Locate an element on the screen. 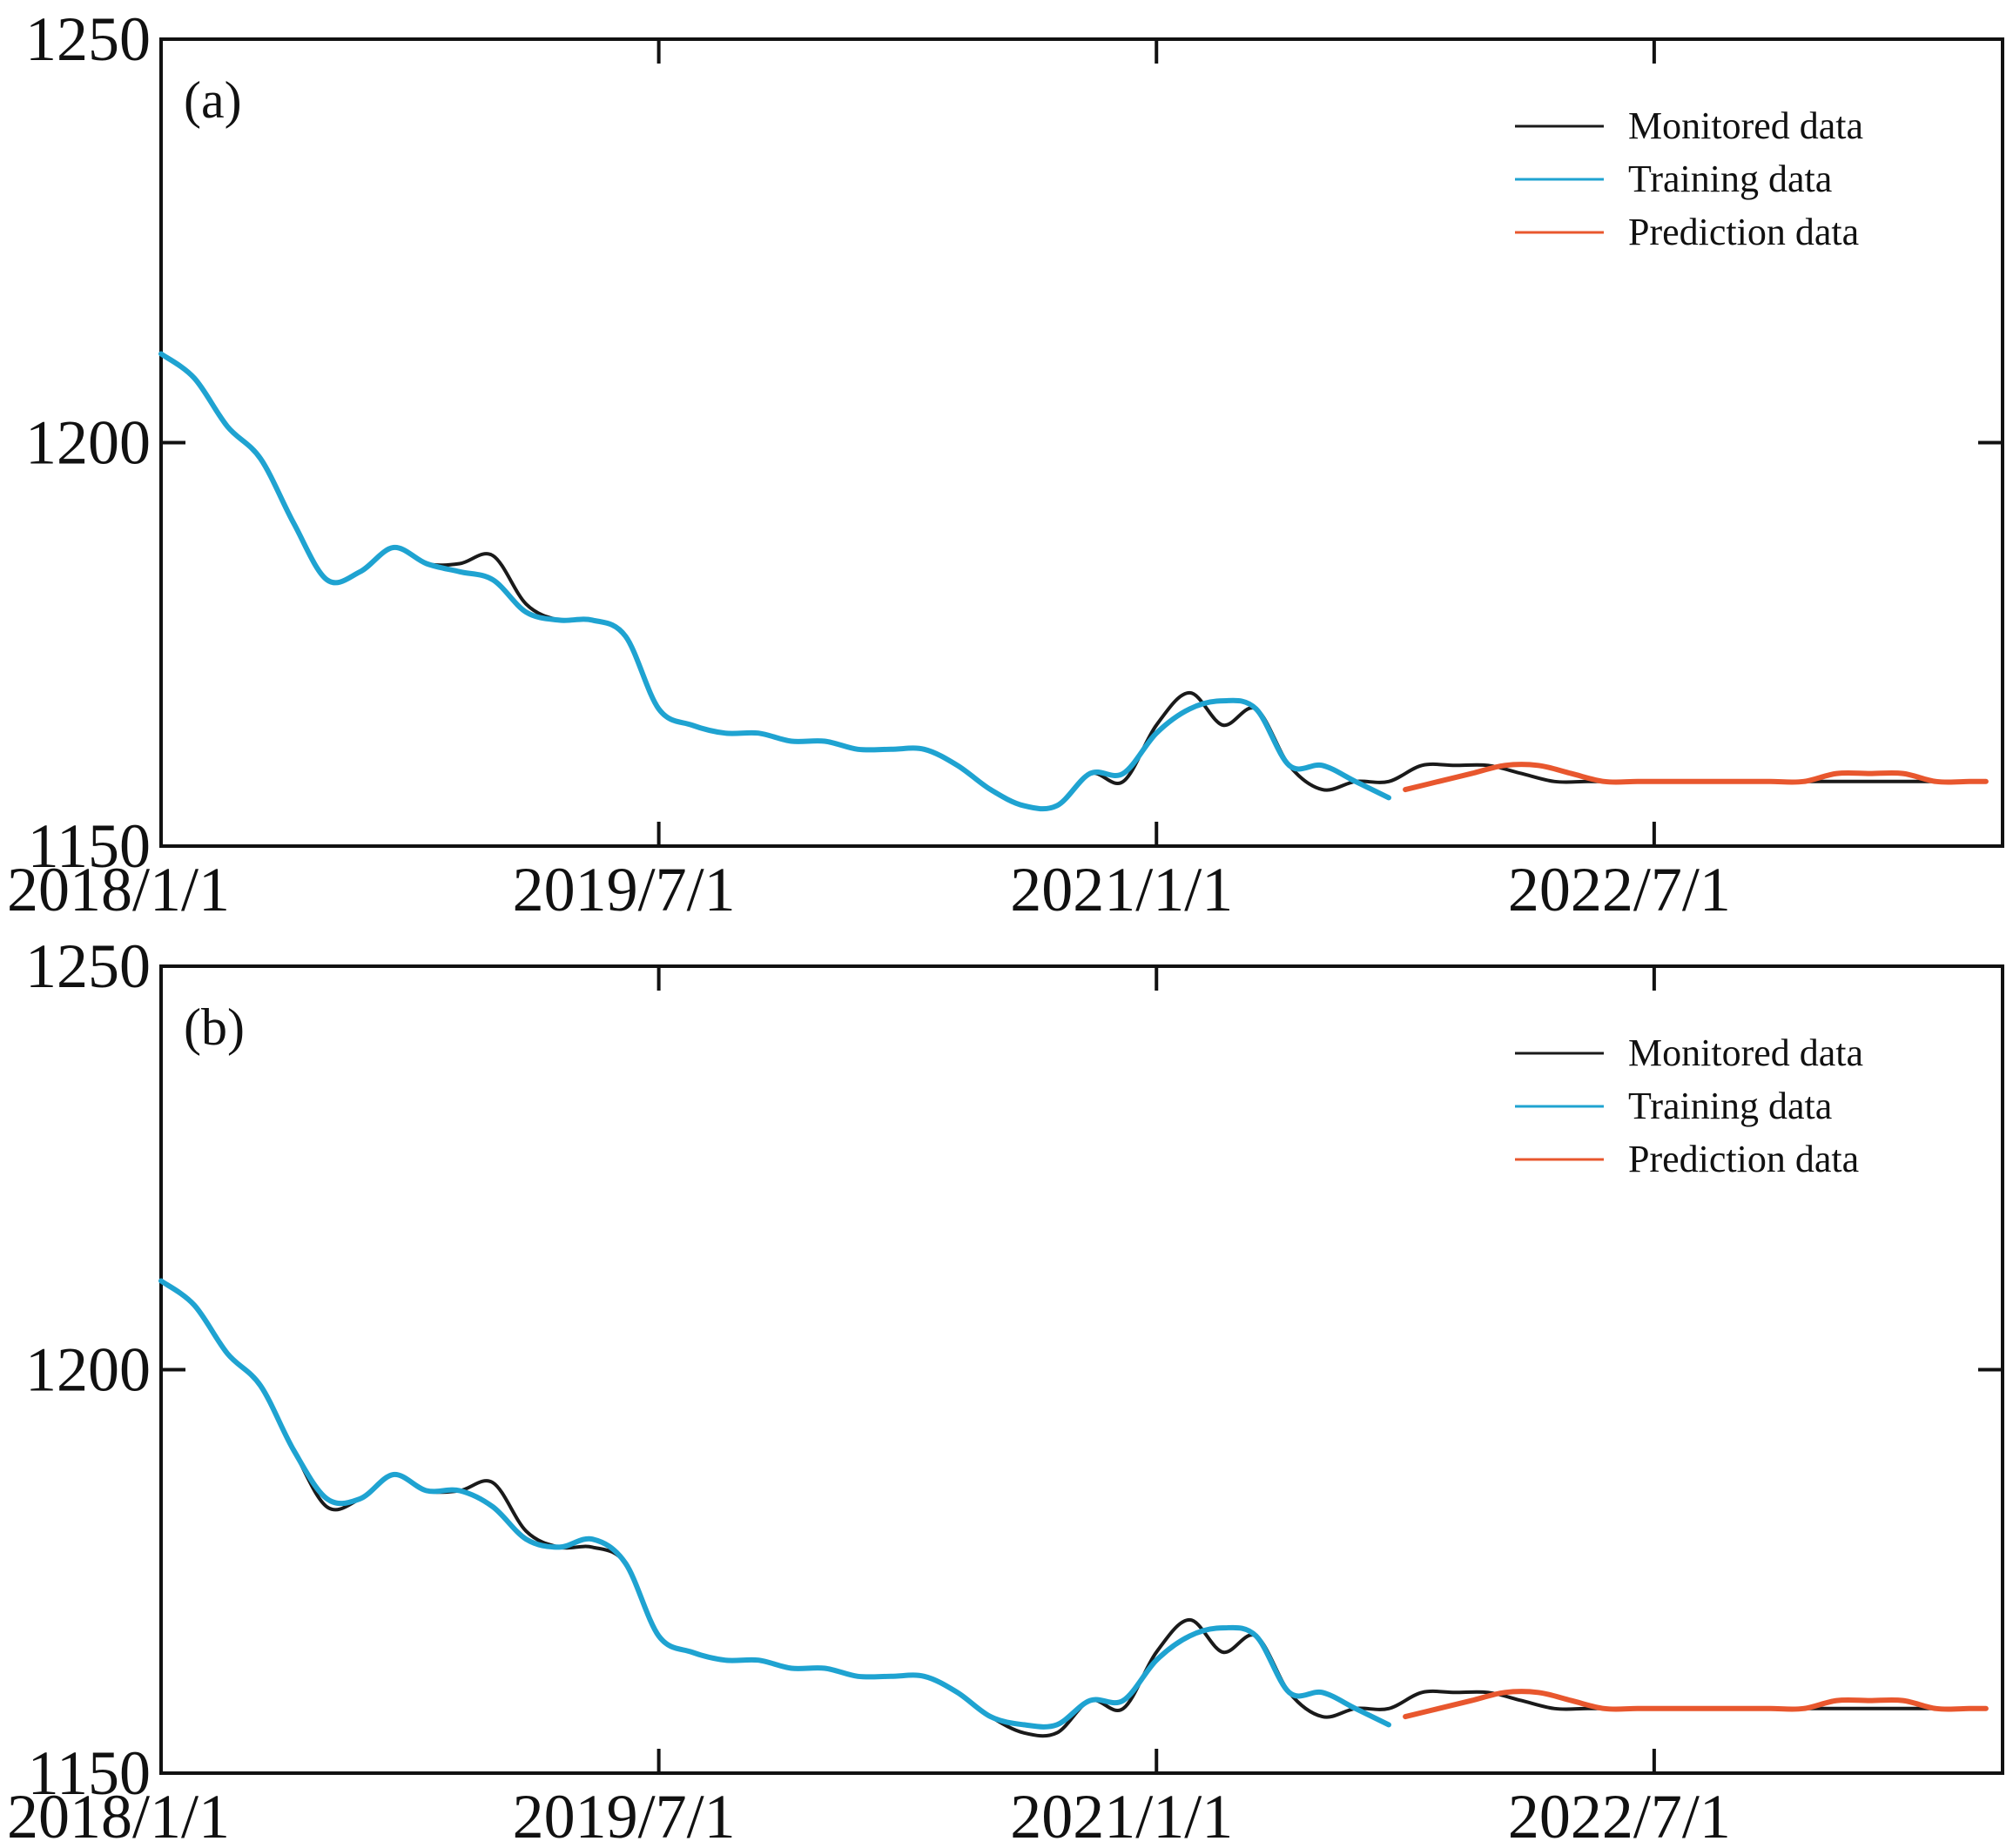 The height and width of the screenshot is (1848, 2013). panel-label: (a) is located at coordinates (213, 100).